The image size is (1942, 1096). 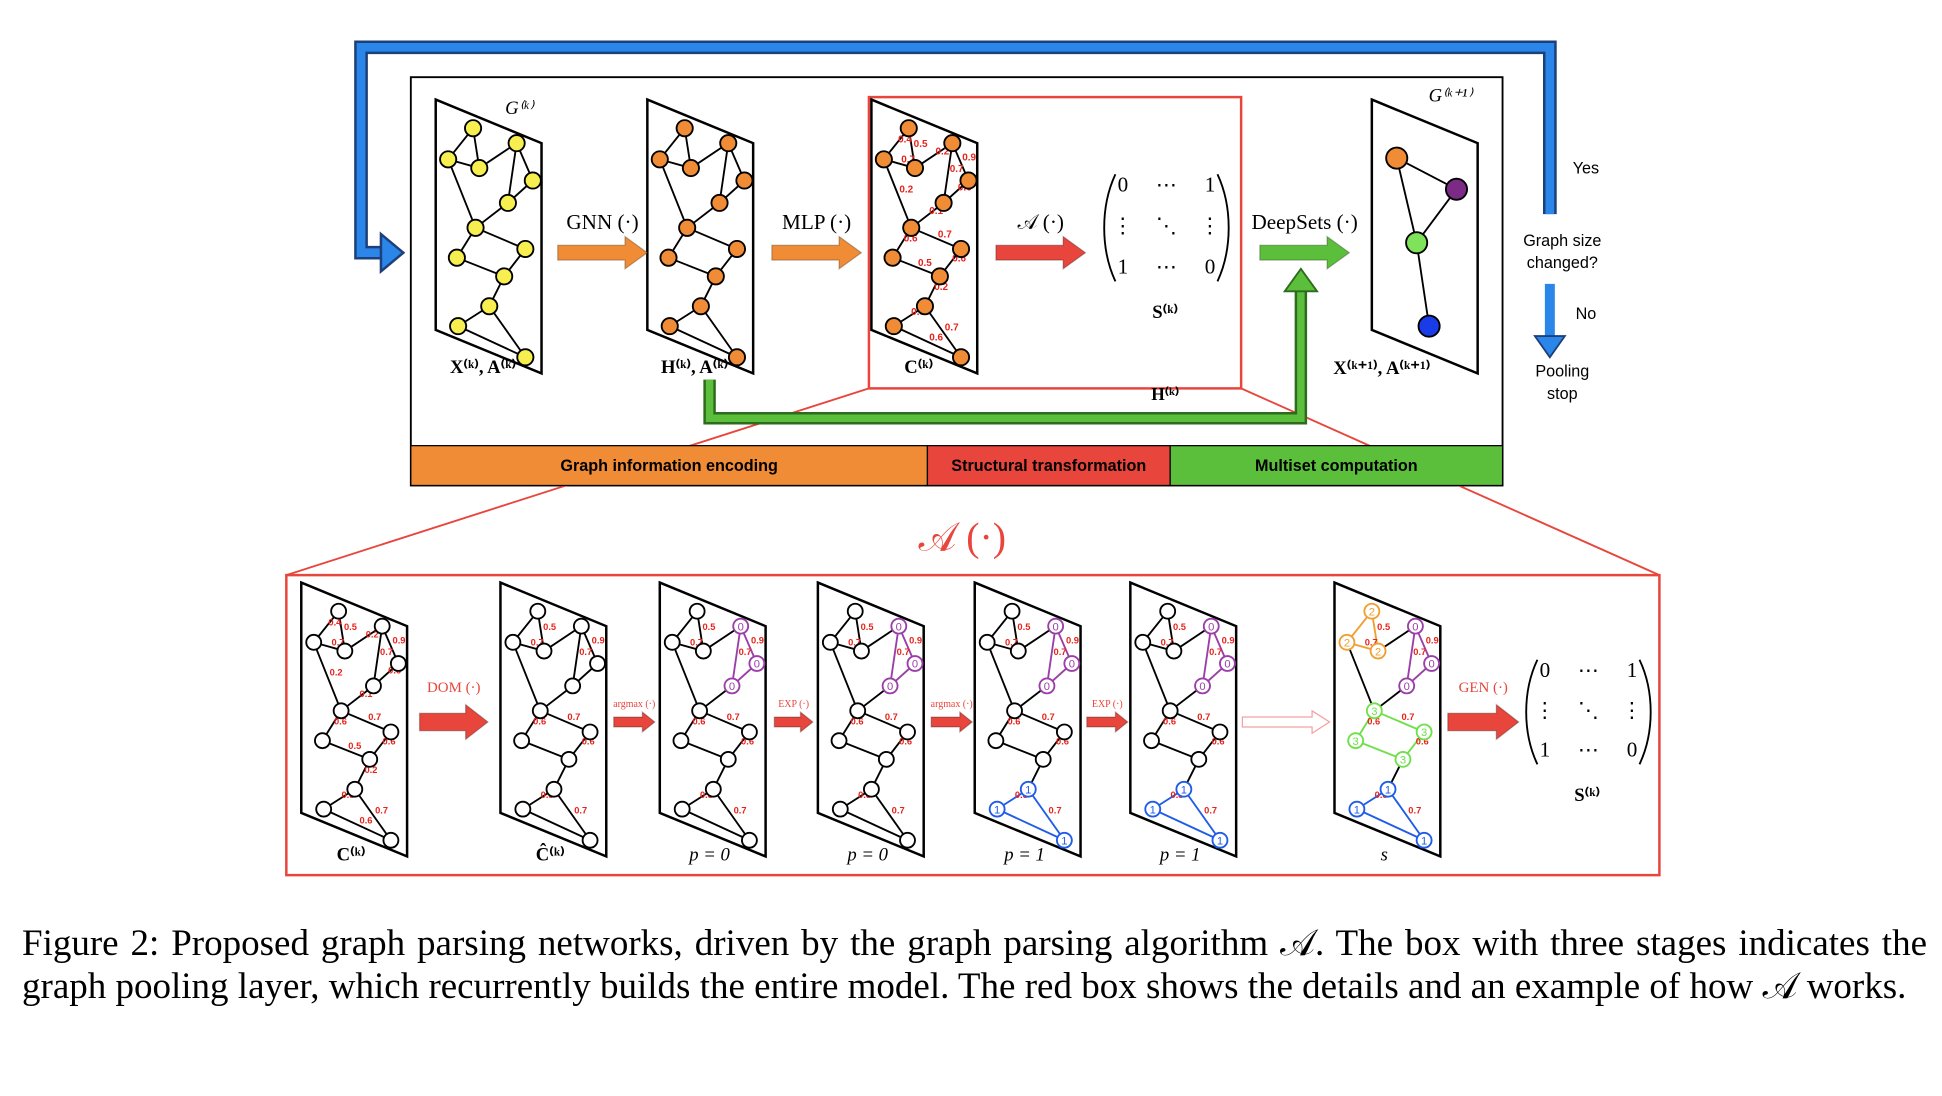 I want to click on node-label: 2, so click(x=1378, y=652).